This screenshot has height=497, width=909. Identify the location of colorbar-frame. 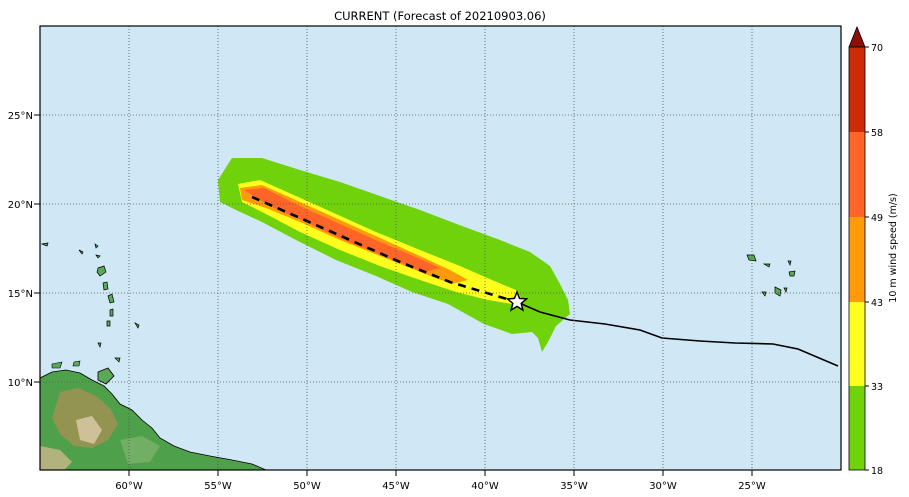
(857, 258).